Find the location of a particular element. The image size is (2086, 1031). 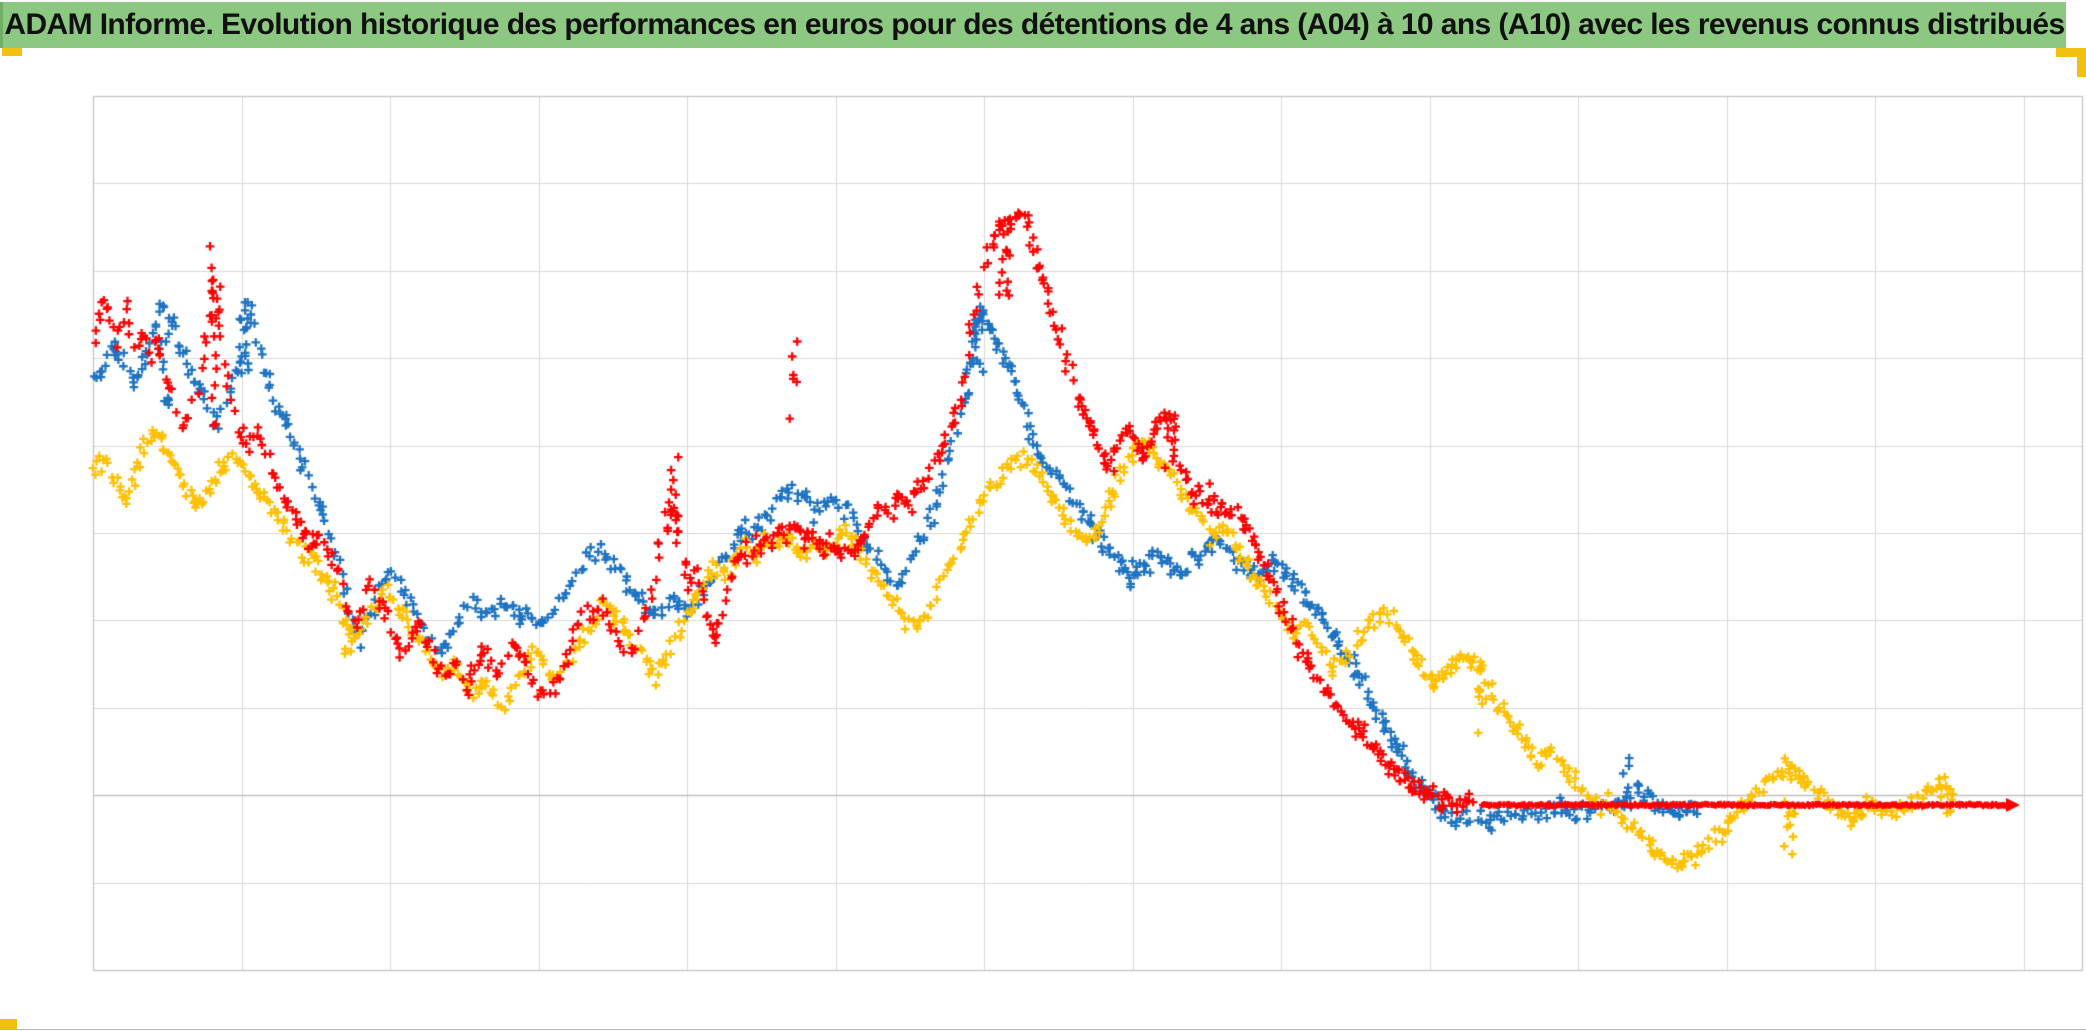

bottom-rule is located at coordinates (1043, 1029).